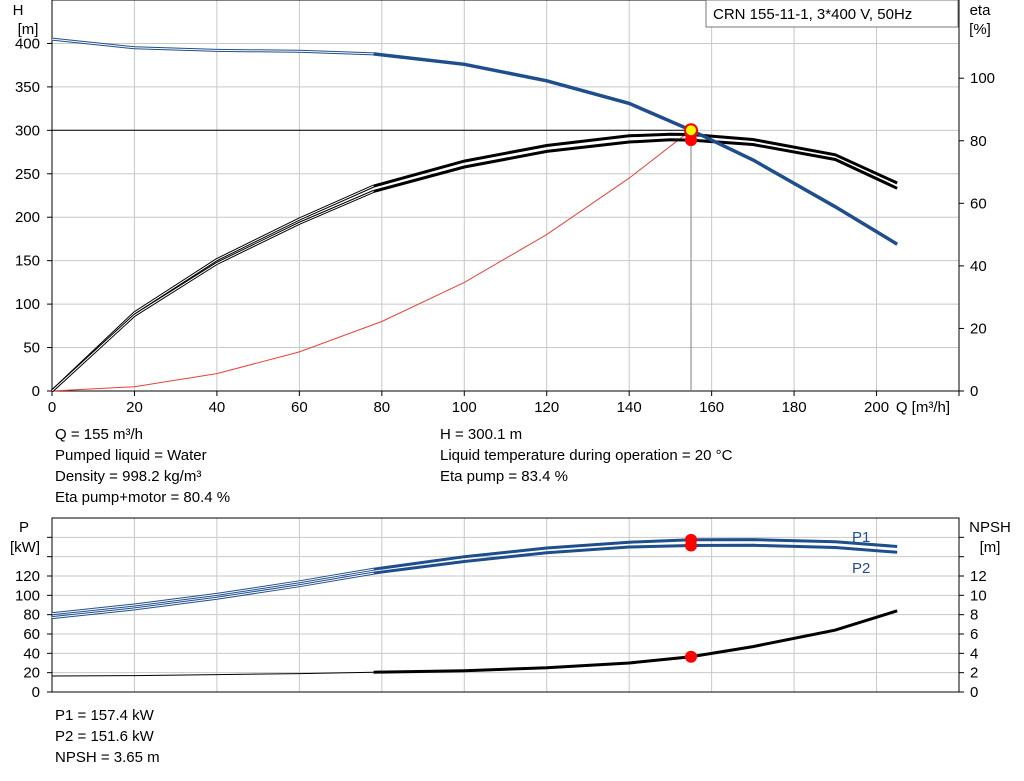  I want to click on p-tick-label: 60, so click(31, 634).